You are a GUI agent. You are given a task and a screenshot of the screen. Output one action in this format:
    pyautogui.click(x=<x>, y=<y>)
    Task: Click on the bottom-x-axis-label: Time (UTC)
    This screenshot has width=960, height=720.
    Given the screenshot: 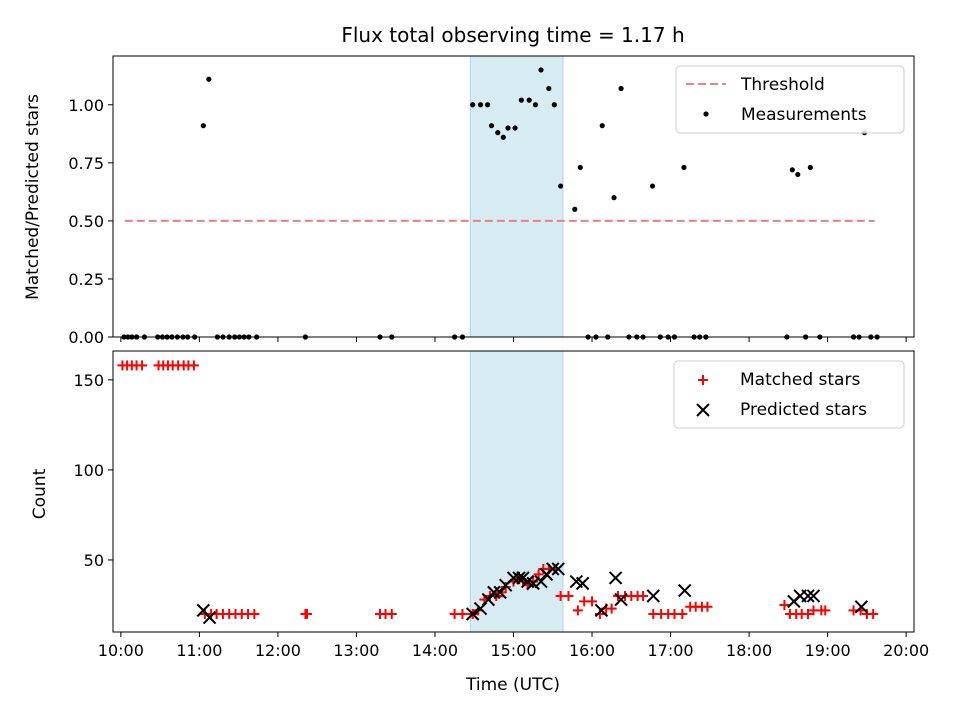 What is the action you would take?
    pyautogui.click(x=512, y=685)
    